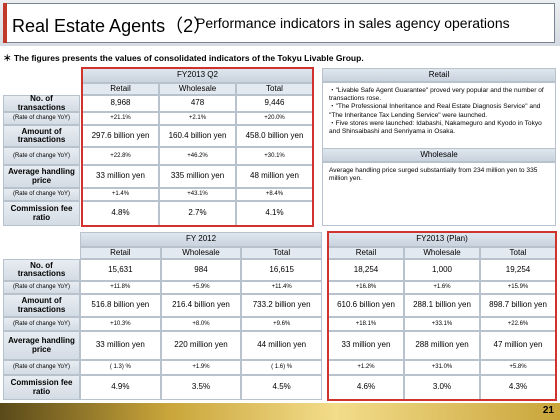 This screenshot has height=420, width=560. I want to click on value-cell: 4.8%, so click(120, 213).